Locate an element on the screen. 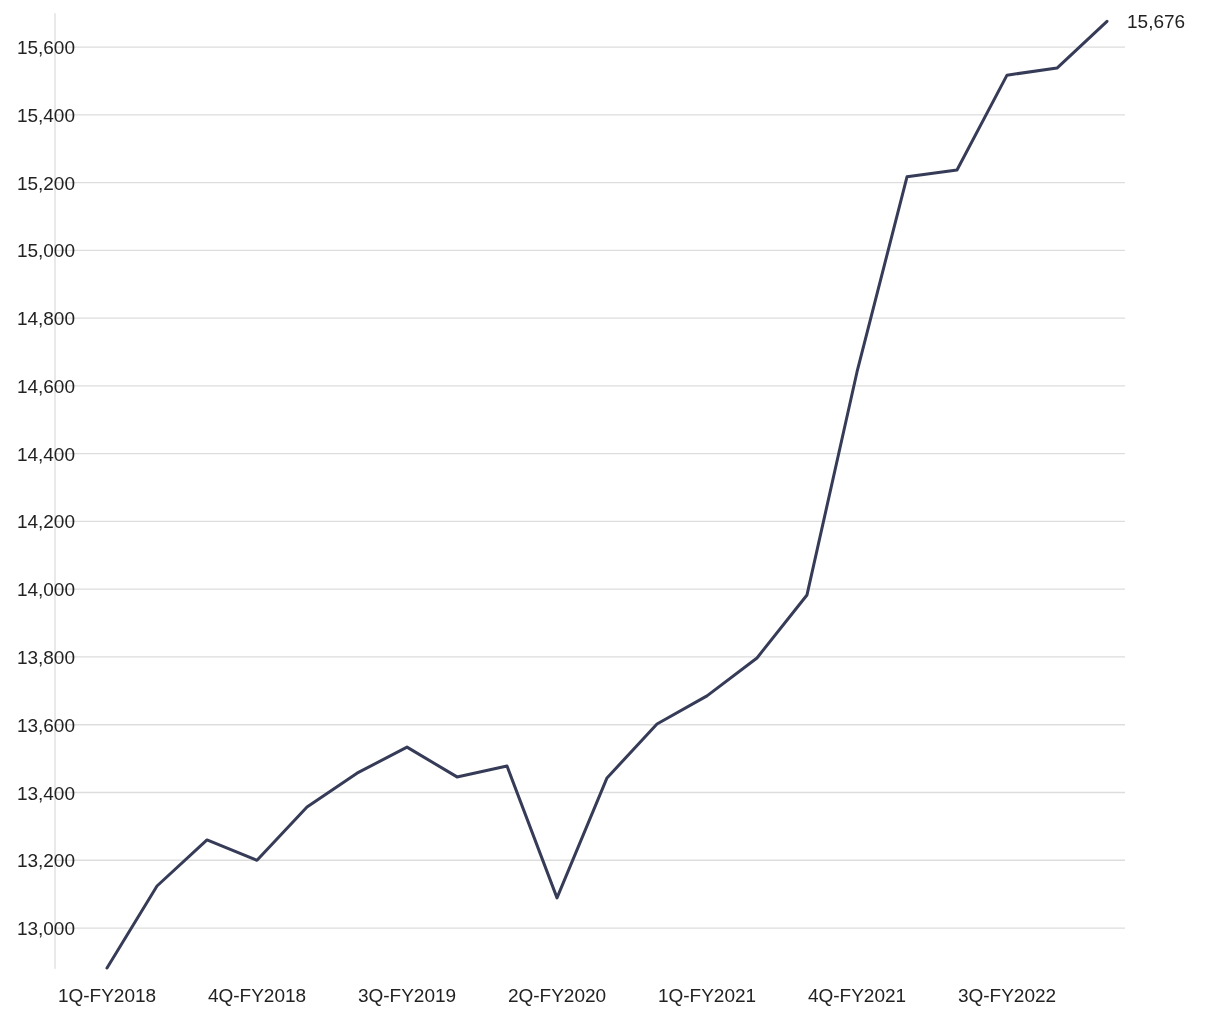  y-tick-label: 15,000 is located at coordinates (45, 251).